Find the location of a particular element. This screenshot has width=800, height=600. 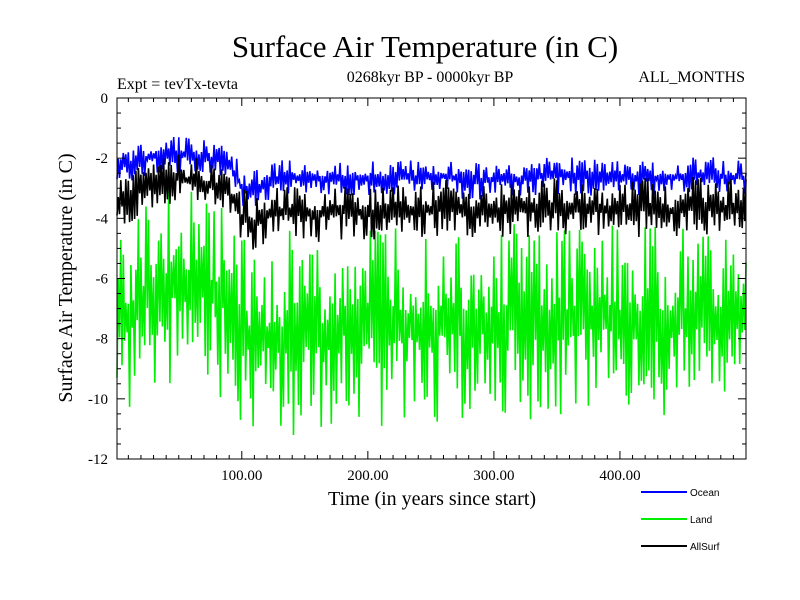

x-tick-label: 200.00 is located at coordinates (367, 476).